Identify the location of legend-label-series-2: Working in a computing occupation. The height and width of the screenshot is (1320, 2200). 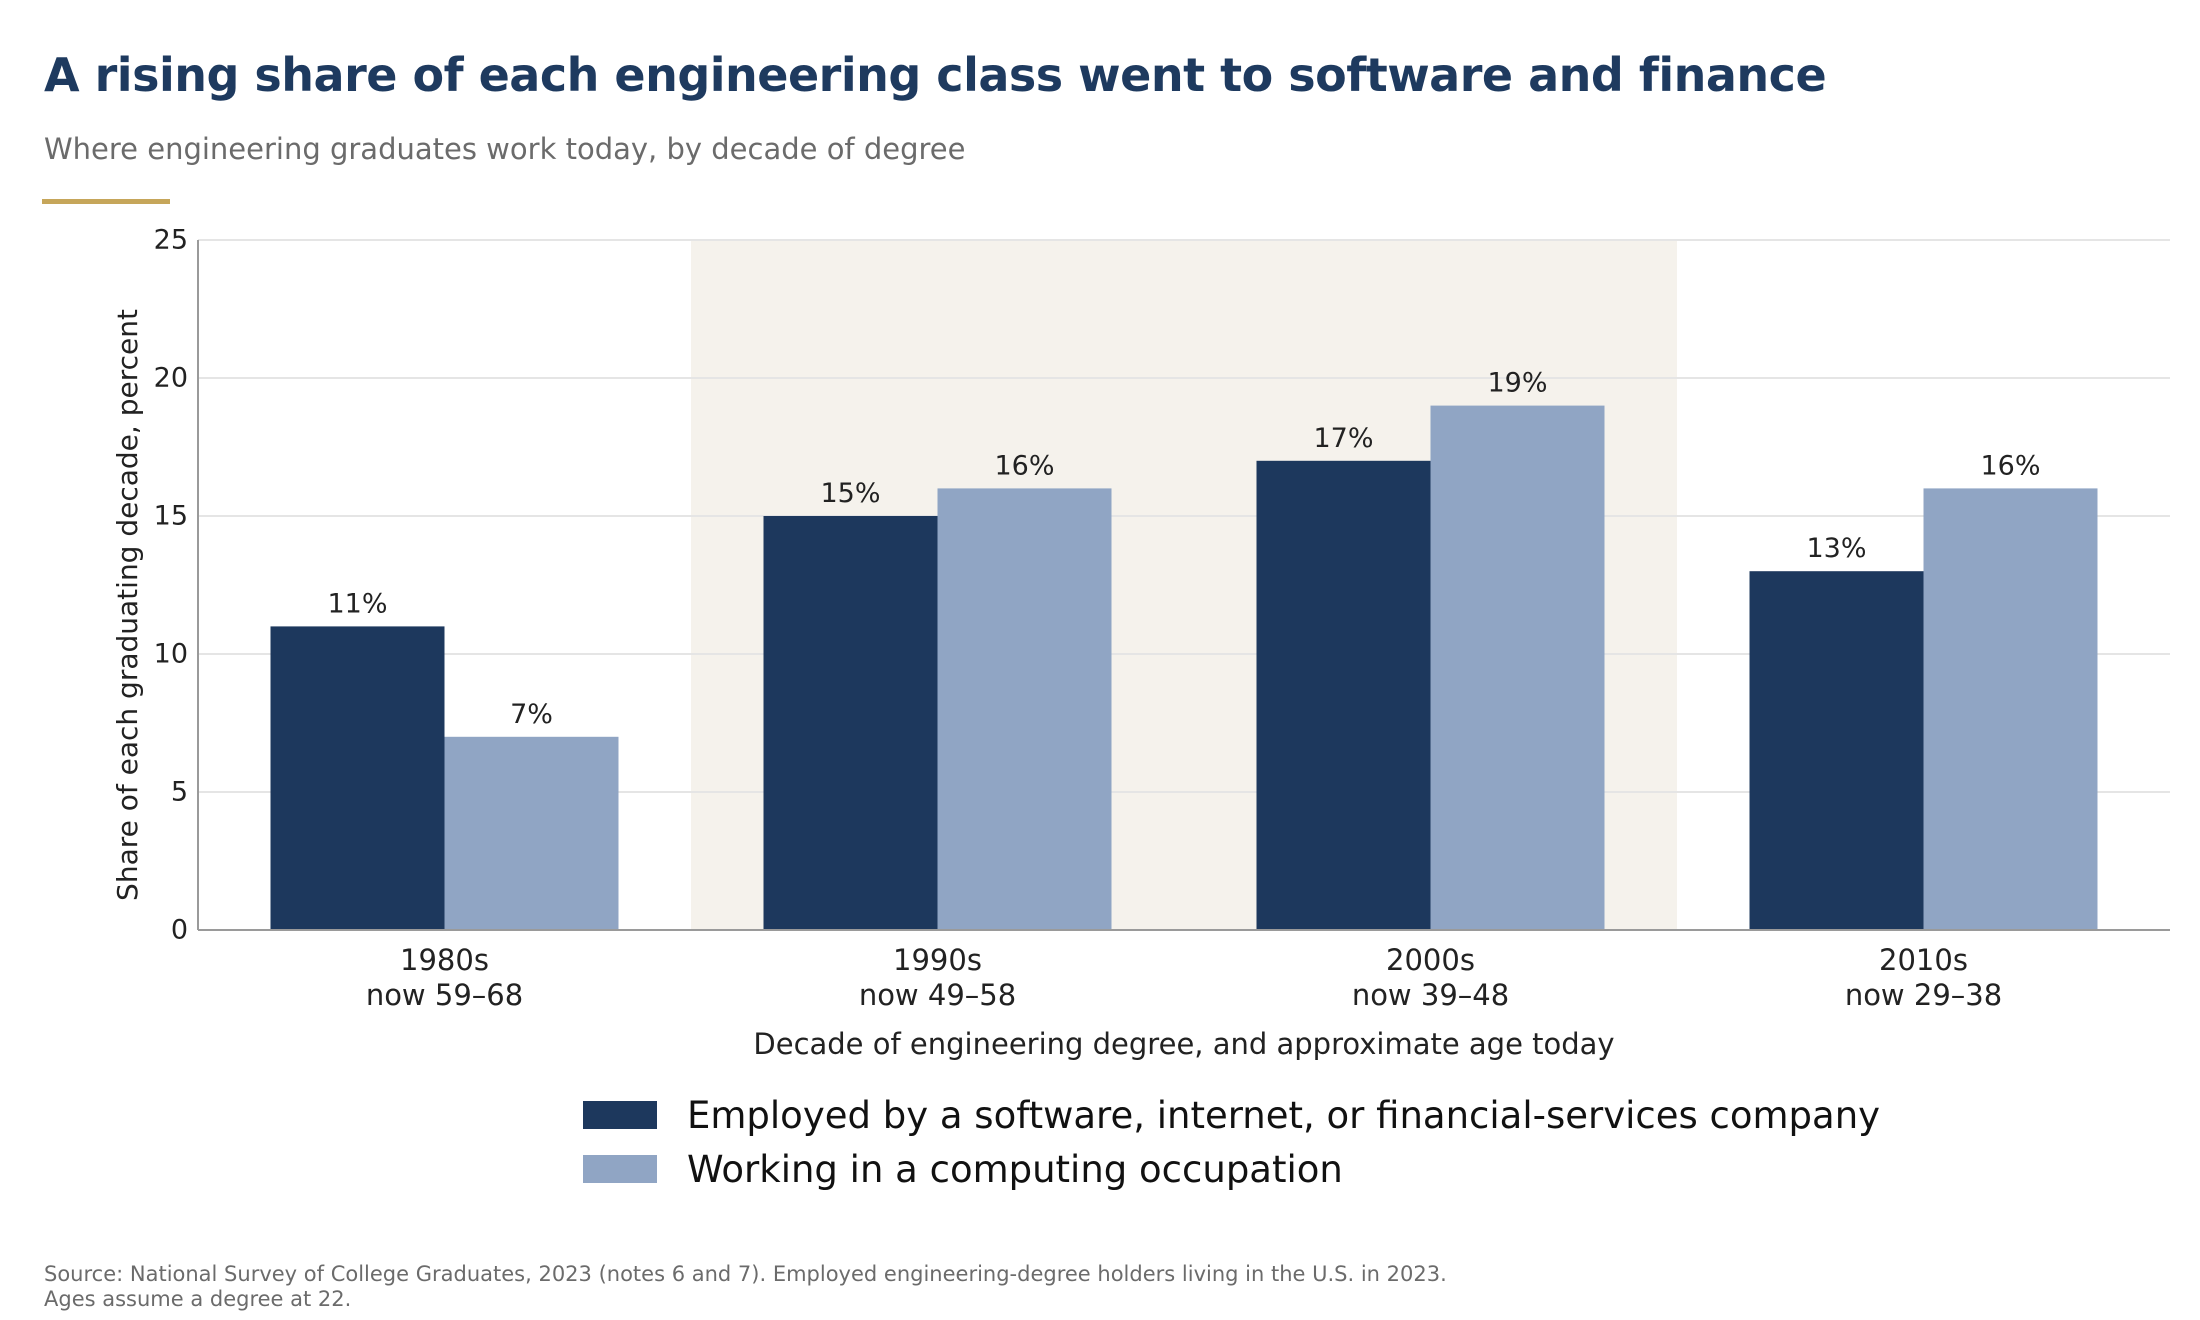
(1015, 1169).